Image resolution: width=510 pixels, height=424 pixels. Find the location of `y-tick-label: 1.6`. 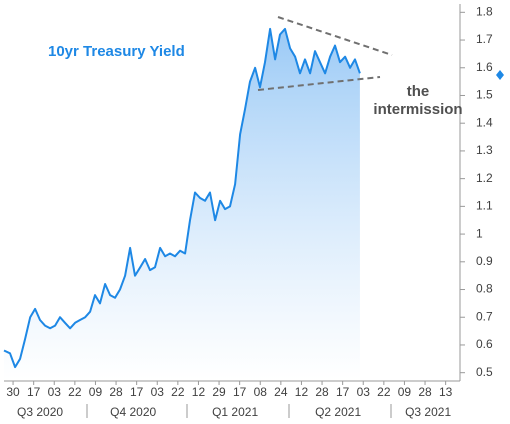

y-tick-label: 1.6 is located at coordinates (484, 67).